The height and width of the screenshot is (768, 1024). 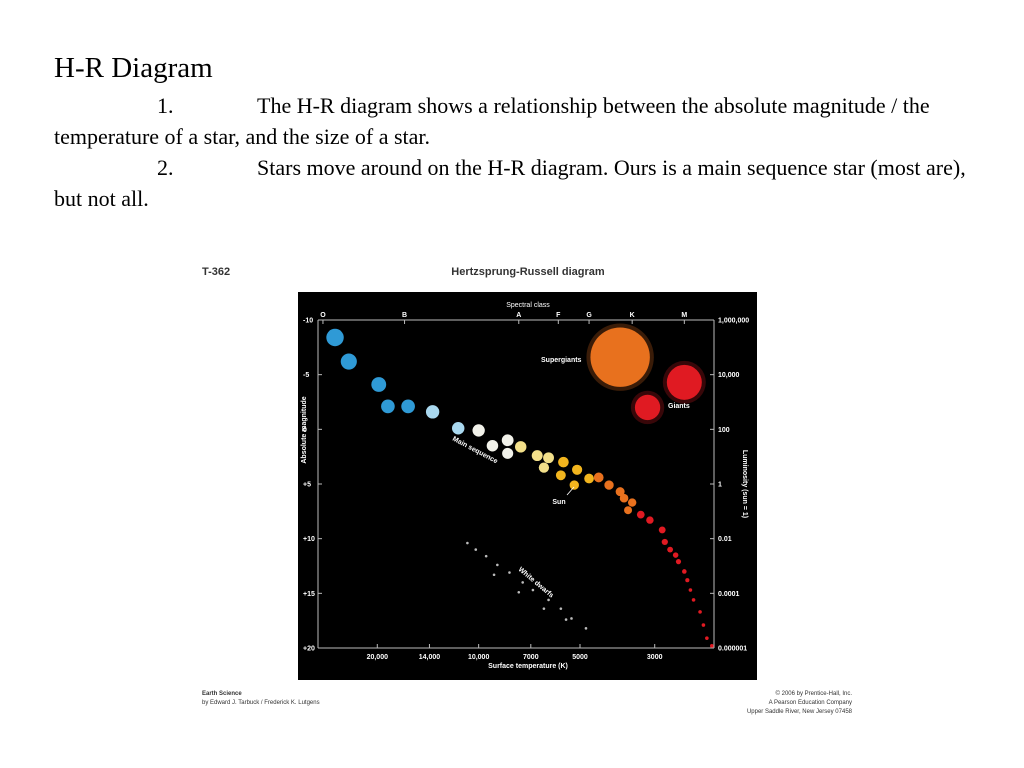 I want to click on x2-tick-label: F, so click(x=558, y=315).